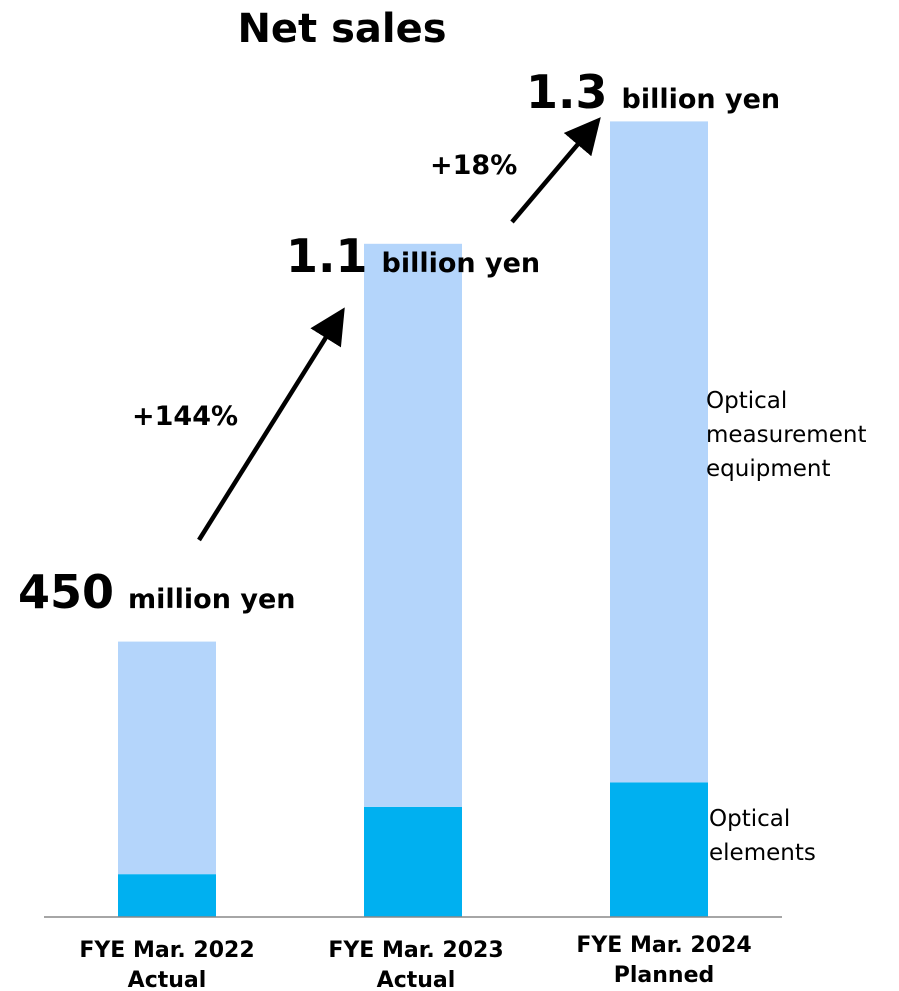 The width and height of the screenshot is (899, 991). I want to click on svg-text: Planned, so click(664, 975).